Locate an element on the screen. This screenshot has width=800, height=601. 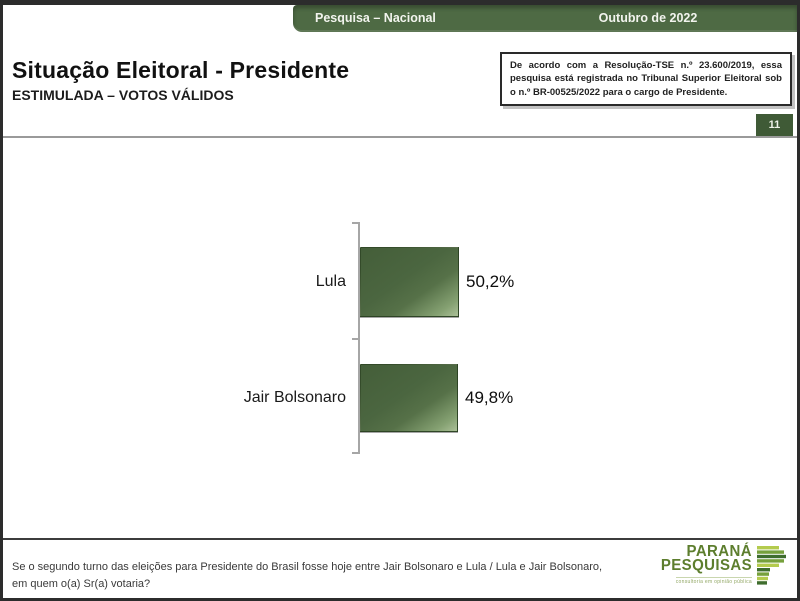
bar-value-label: 50,2% is located at coordinates (490, 281).